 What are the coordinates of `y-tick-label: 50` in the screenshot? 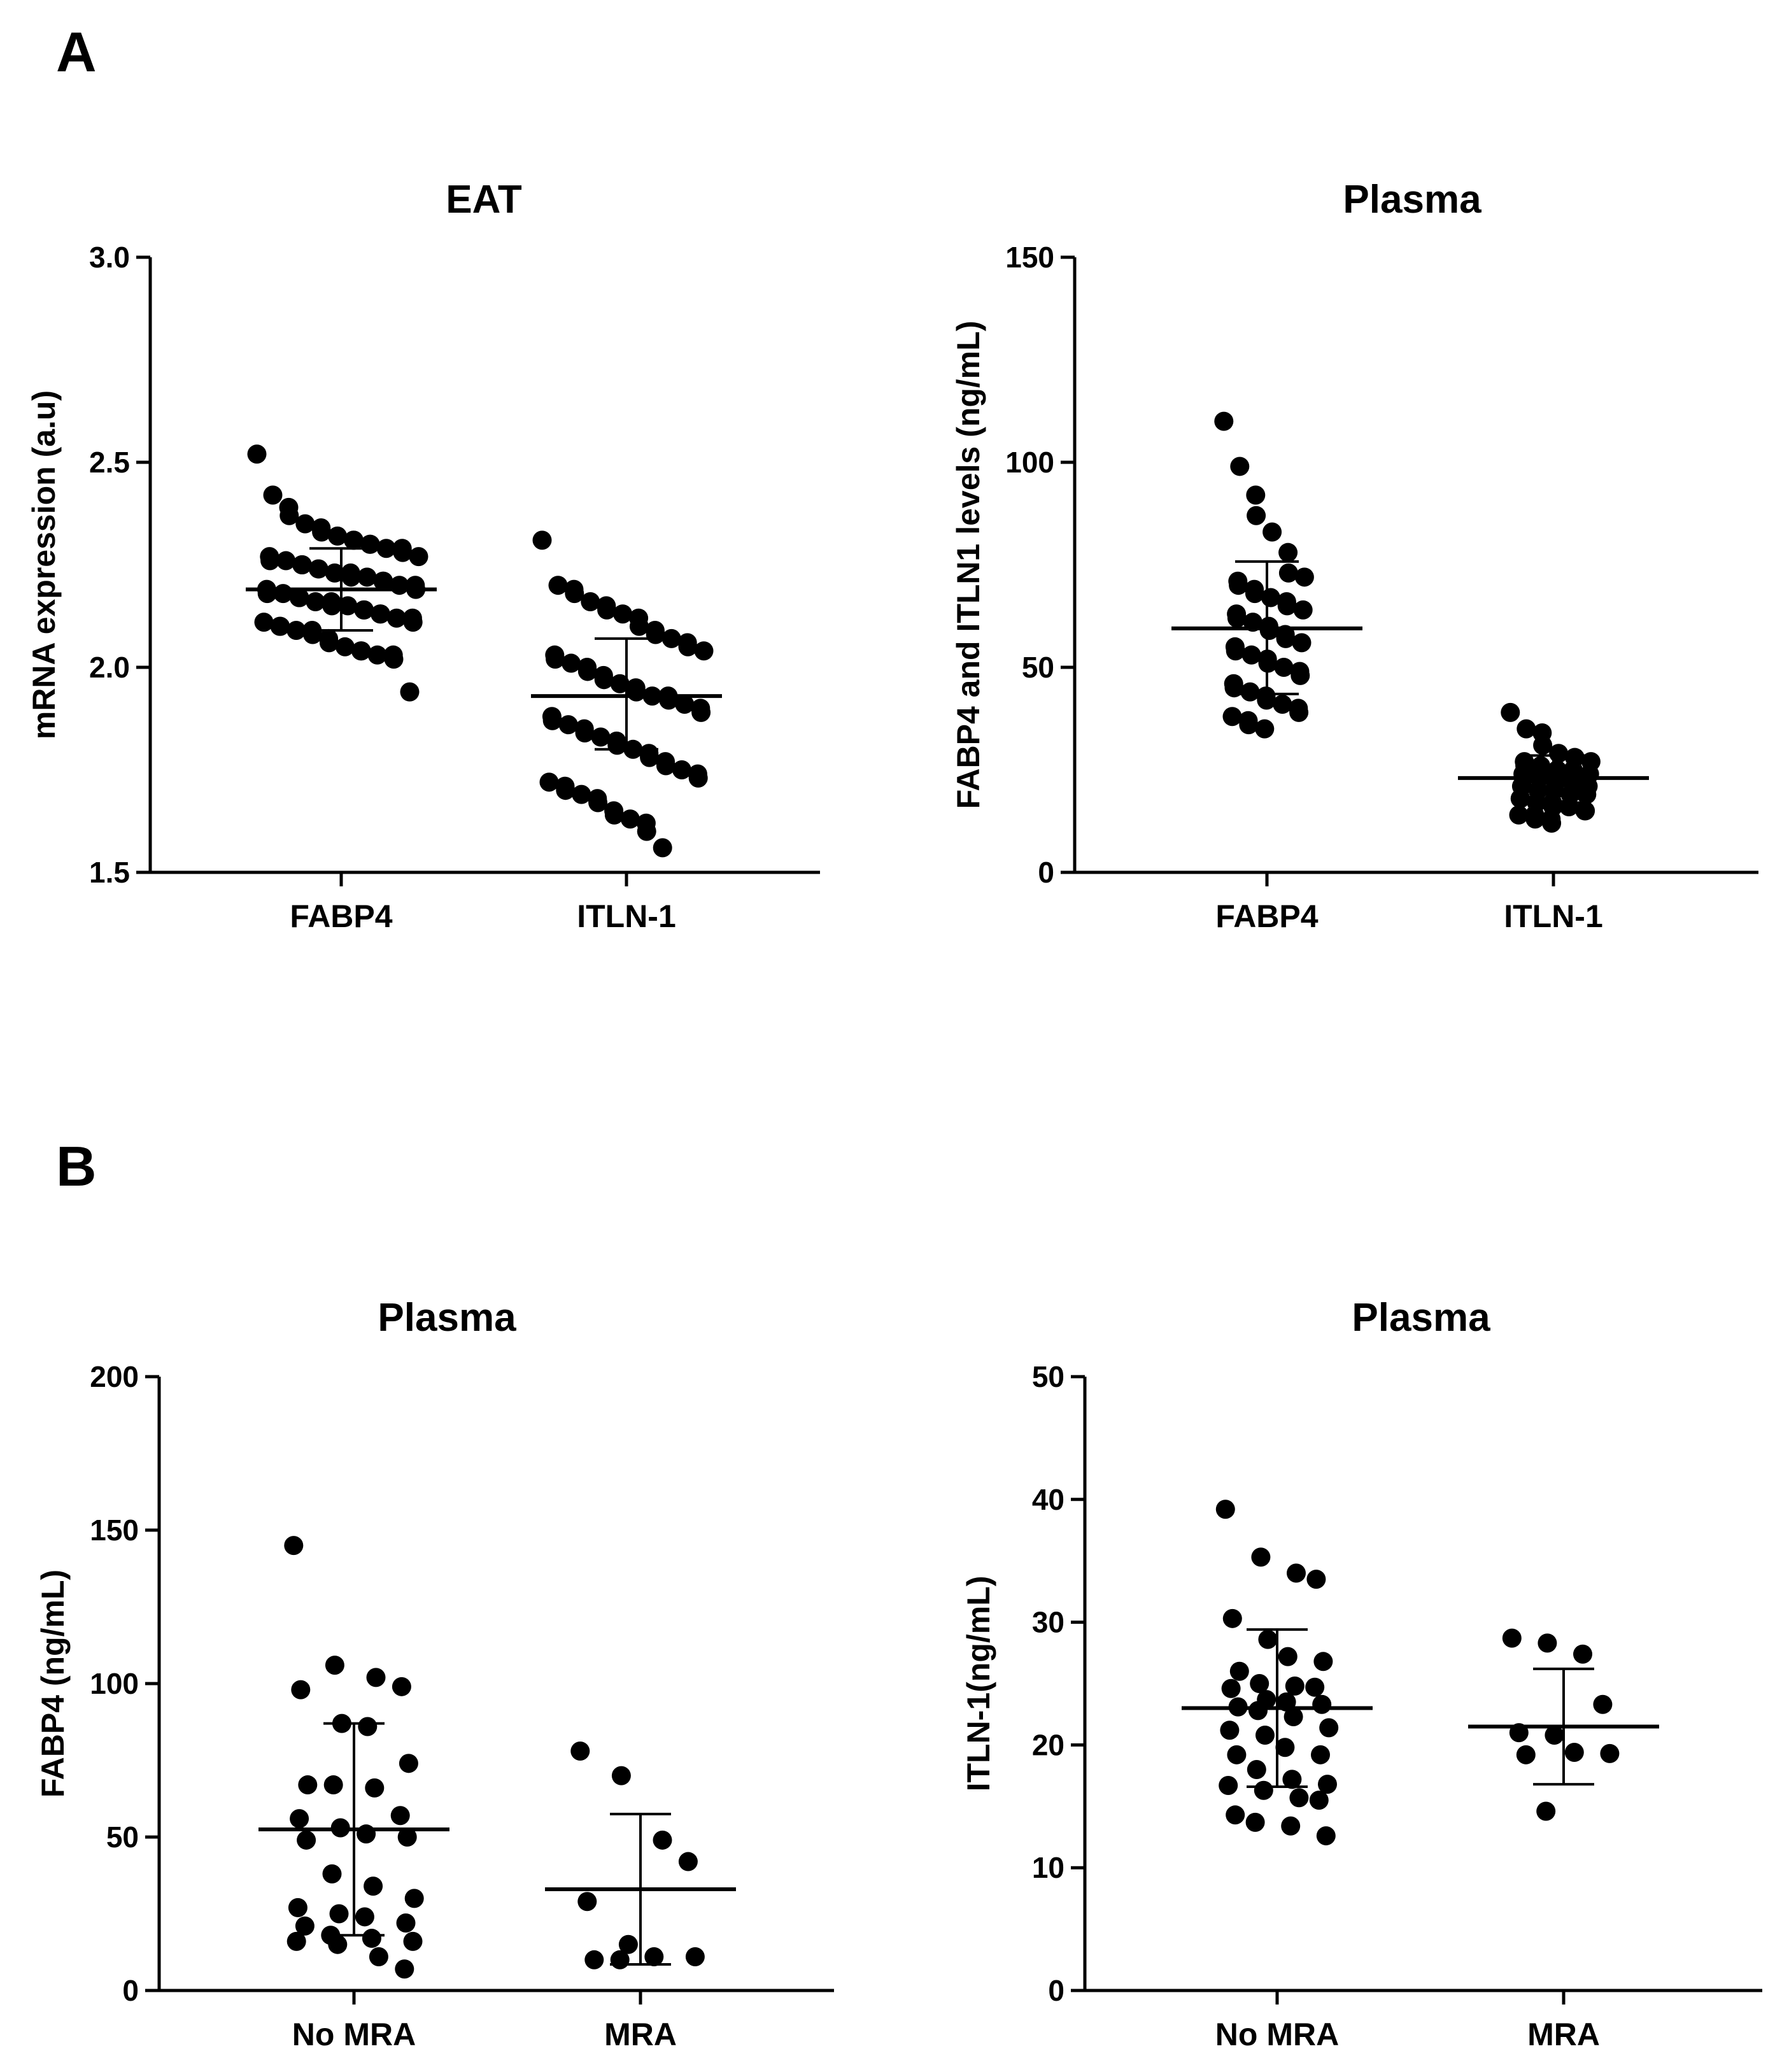 It's located at (1048, 1376).